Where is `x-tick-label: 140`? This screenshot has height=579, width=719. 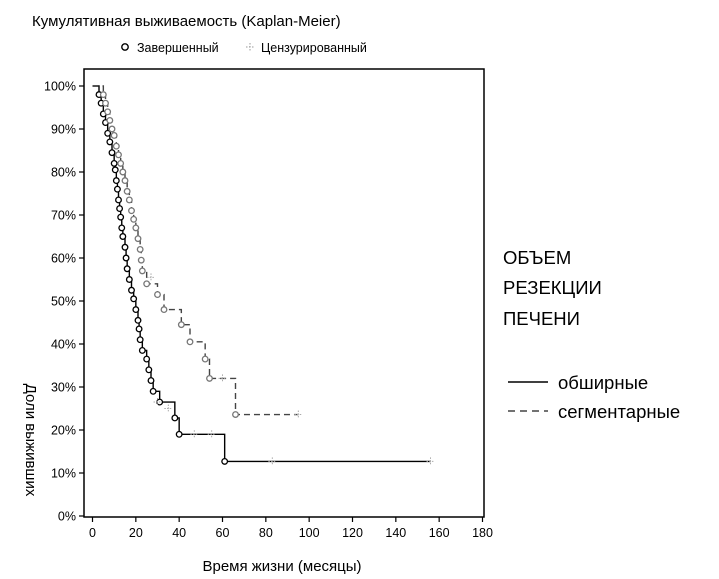
x-tick-label: 140 is located at coordinates (395, 533).